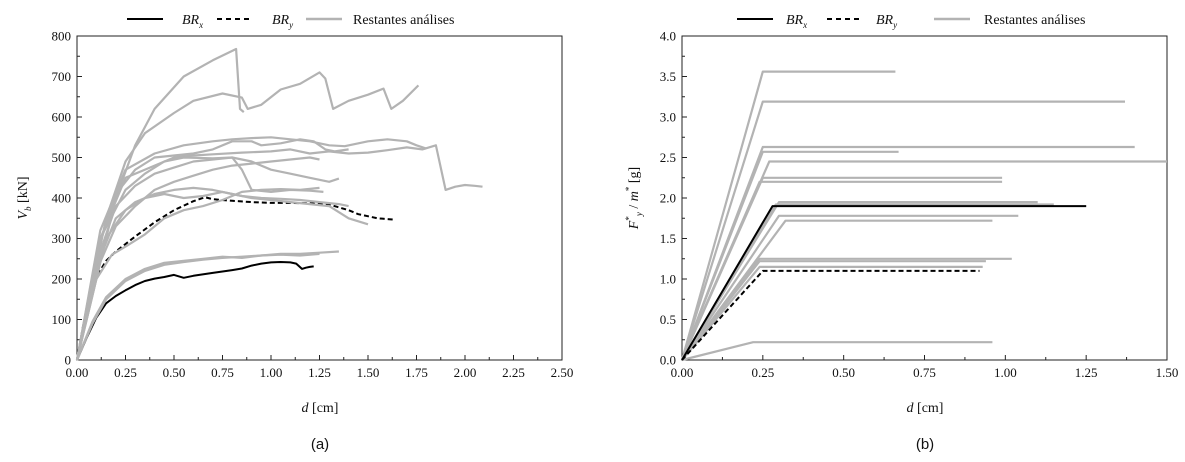 This screenshot has height=462, width=1185. I want to click on x-tick-label: 2.50, so click(562, 372).